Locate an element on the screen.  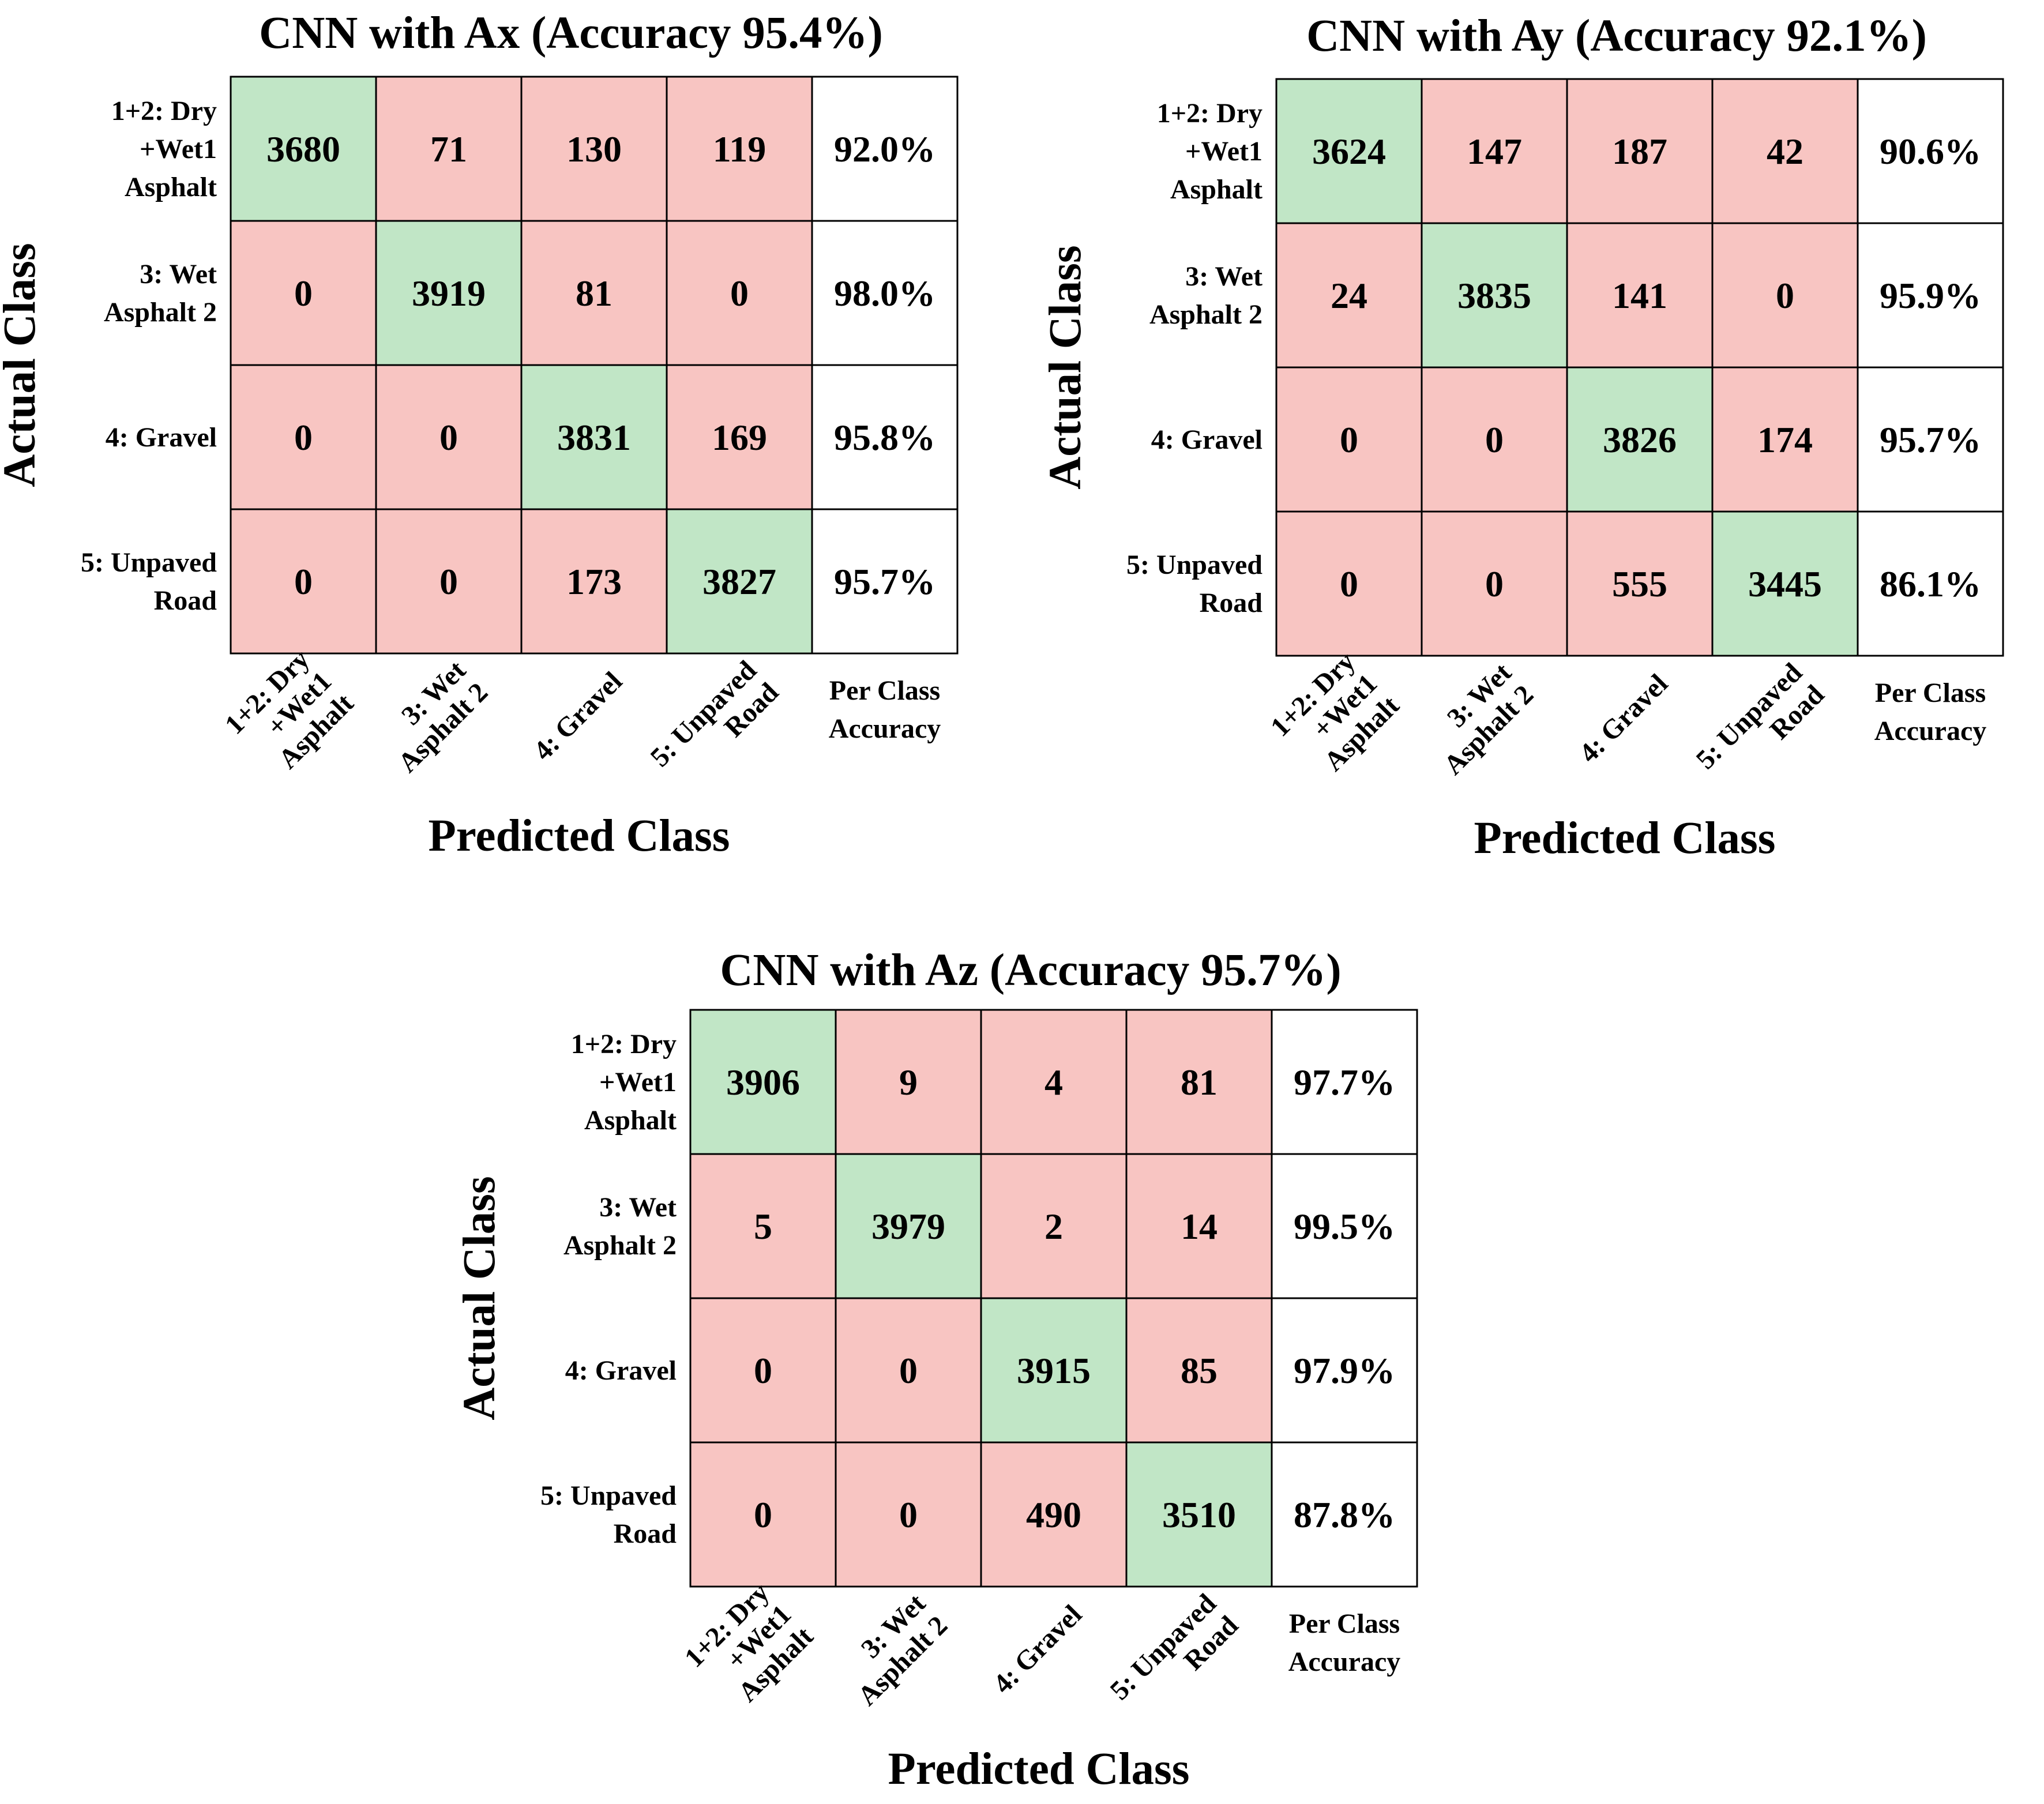
chart-title: CNN with Ax (Accuracy 95.4%) is located at coordinates (571, 33).